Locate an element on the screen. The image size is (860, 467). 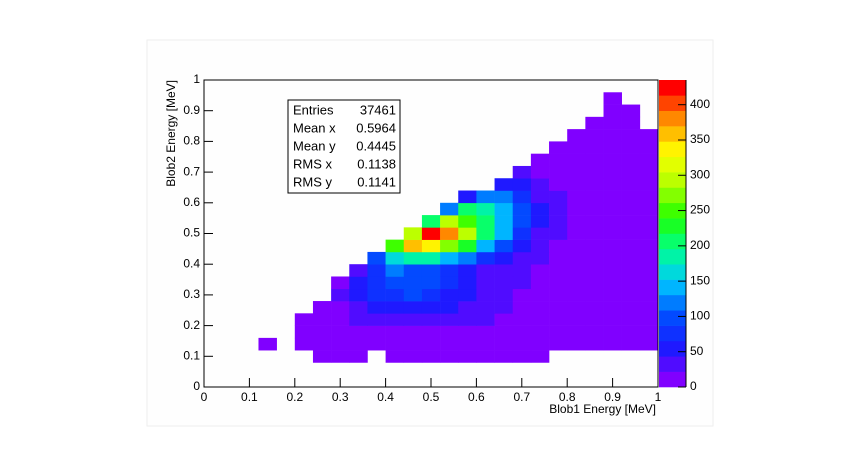
z-tick-label: 350 is located at coordinates (700, 139).